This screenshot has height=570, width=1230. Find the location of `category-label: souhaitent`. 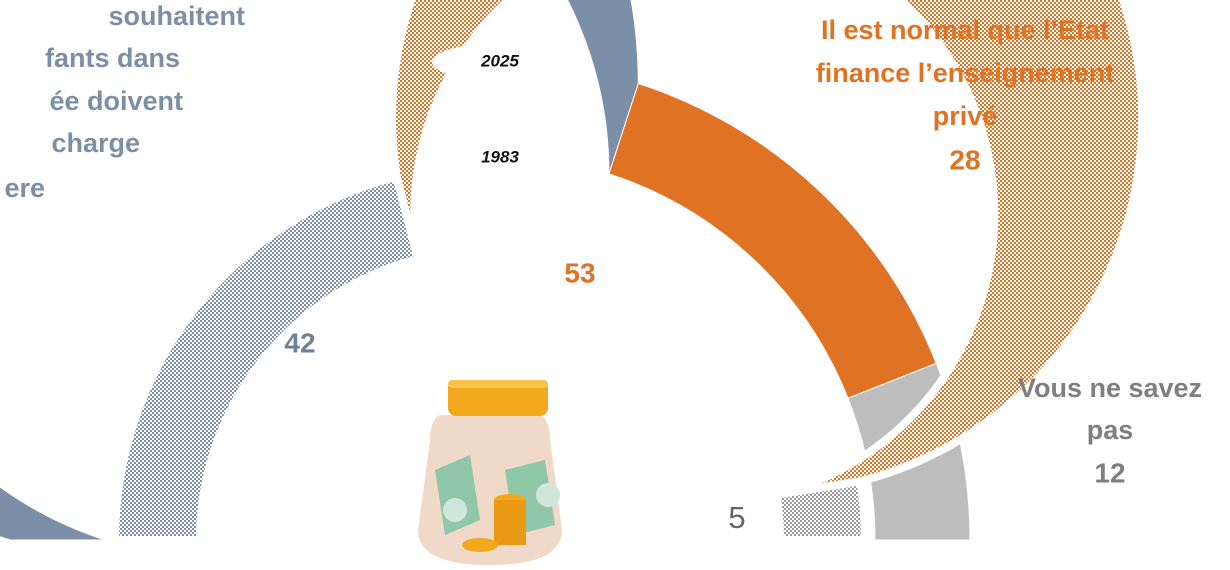

category-label: souhaitent is located at coordinates (176, 16).